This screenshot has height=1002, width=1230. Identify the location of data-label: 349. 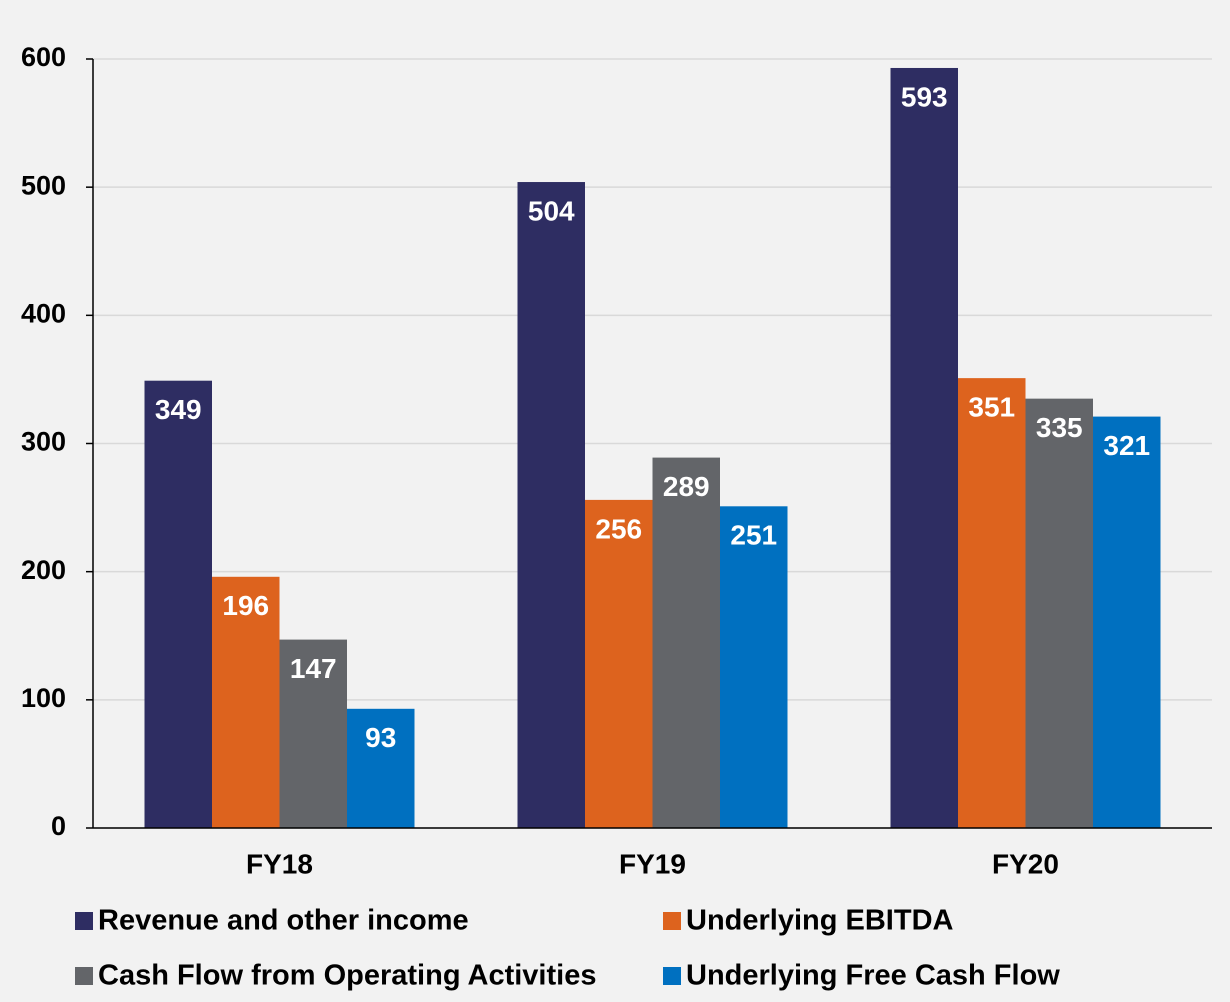
(178, 409).